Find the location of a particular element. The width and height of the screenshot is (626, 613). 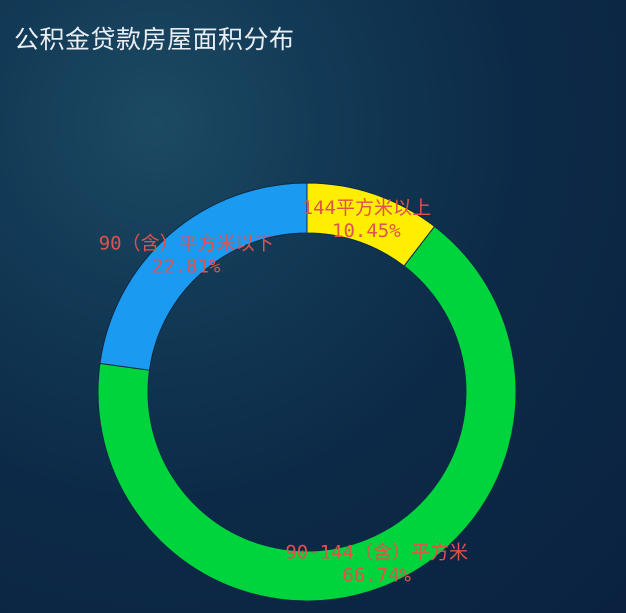

slice-percent-label: 10.45% is located at coordinates (366, 231).